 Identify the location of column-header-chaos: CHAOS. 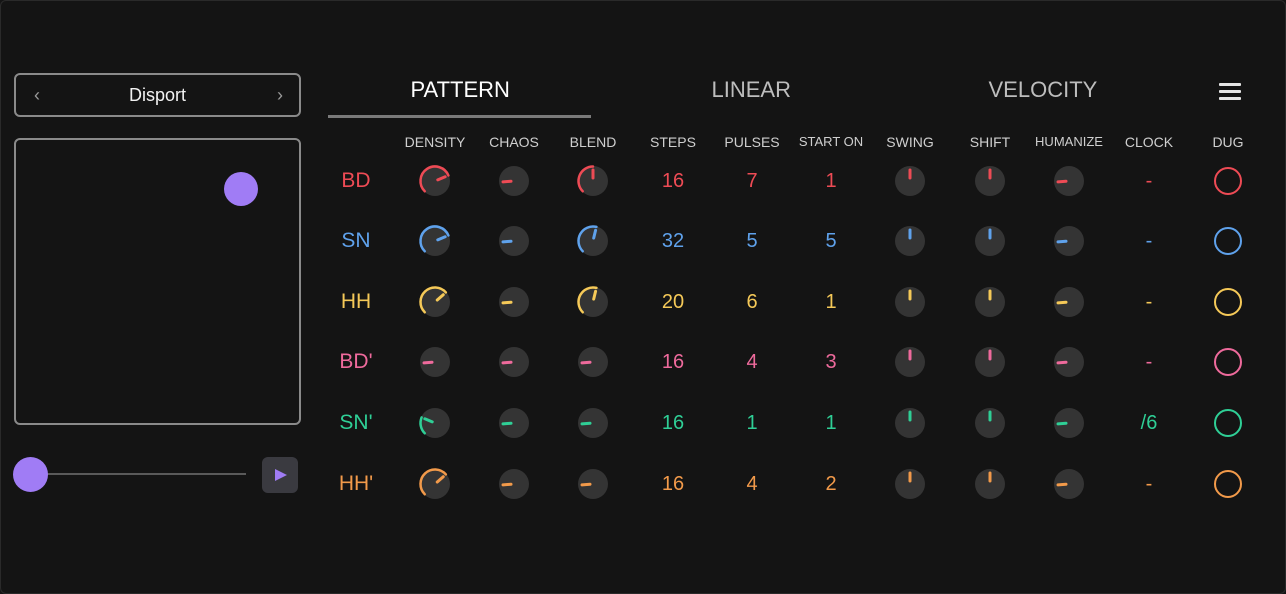
(514, 142).